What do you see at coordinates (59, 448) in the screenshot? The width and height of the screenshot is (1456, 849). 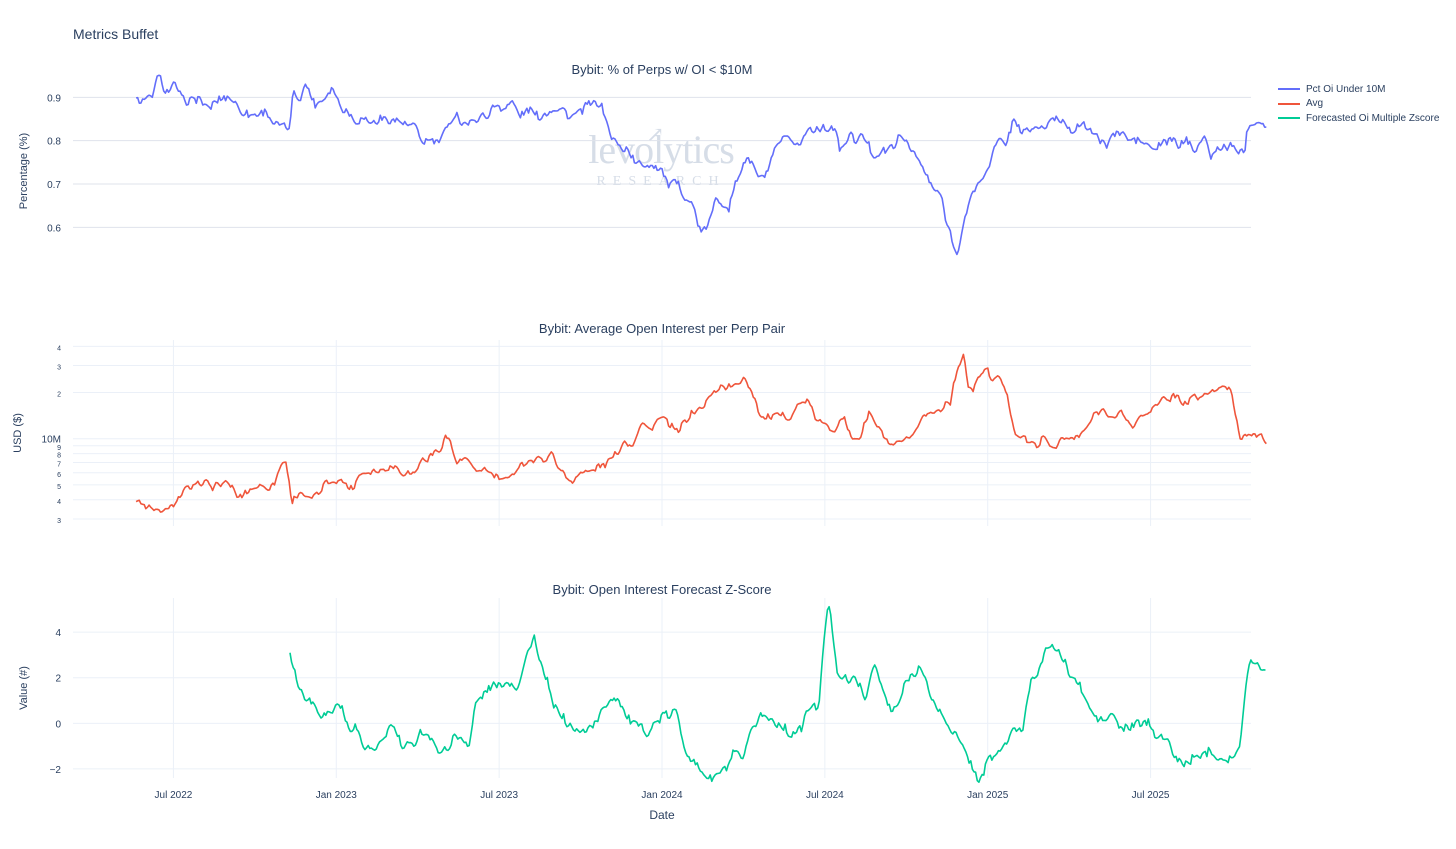 I see `y-tick-label: 9` at bounding box center [59, 448].